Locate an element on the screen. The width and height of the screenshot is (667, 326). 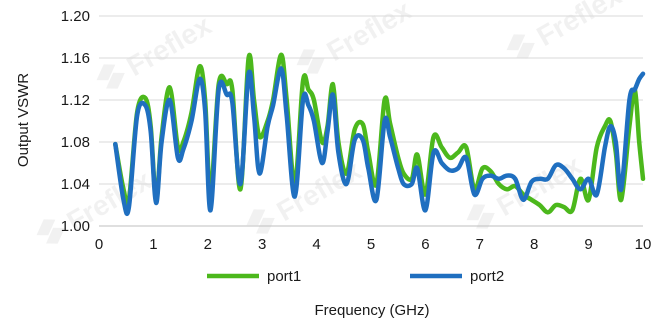
x-tick-label: 3 is located at coordinates (262, 244).